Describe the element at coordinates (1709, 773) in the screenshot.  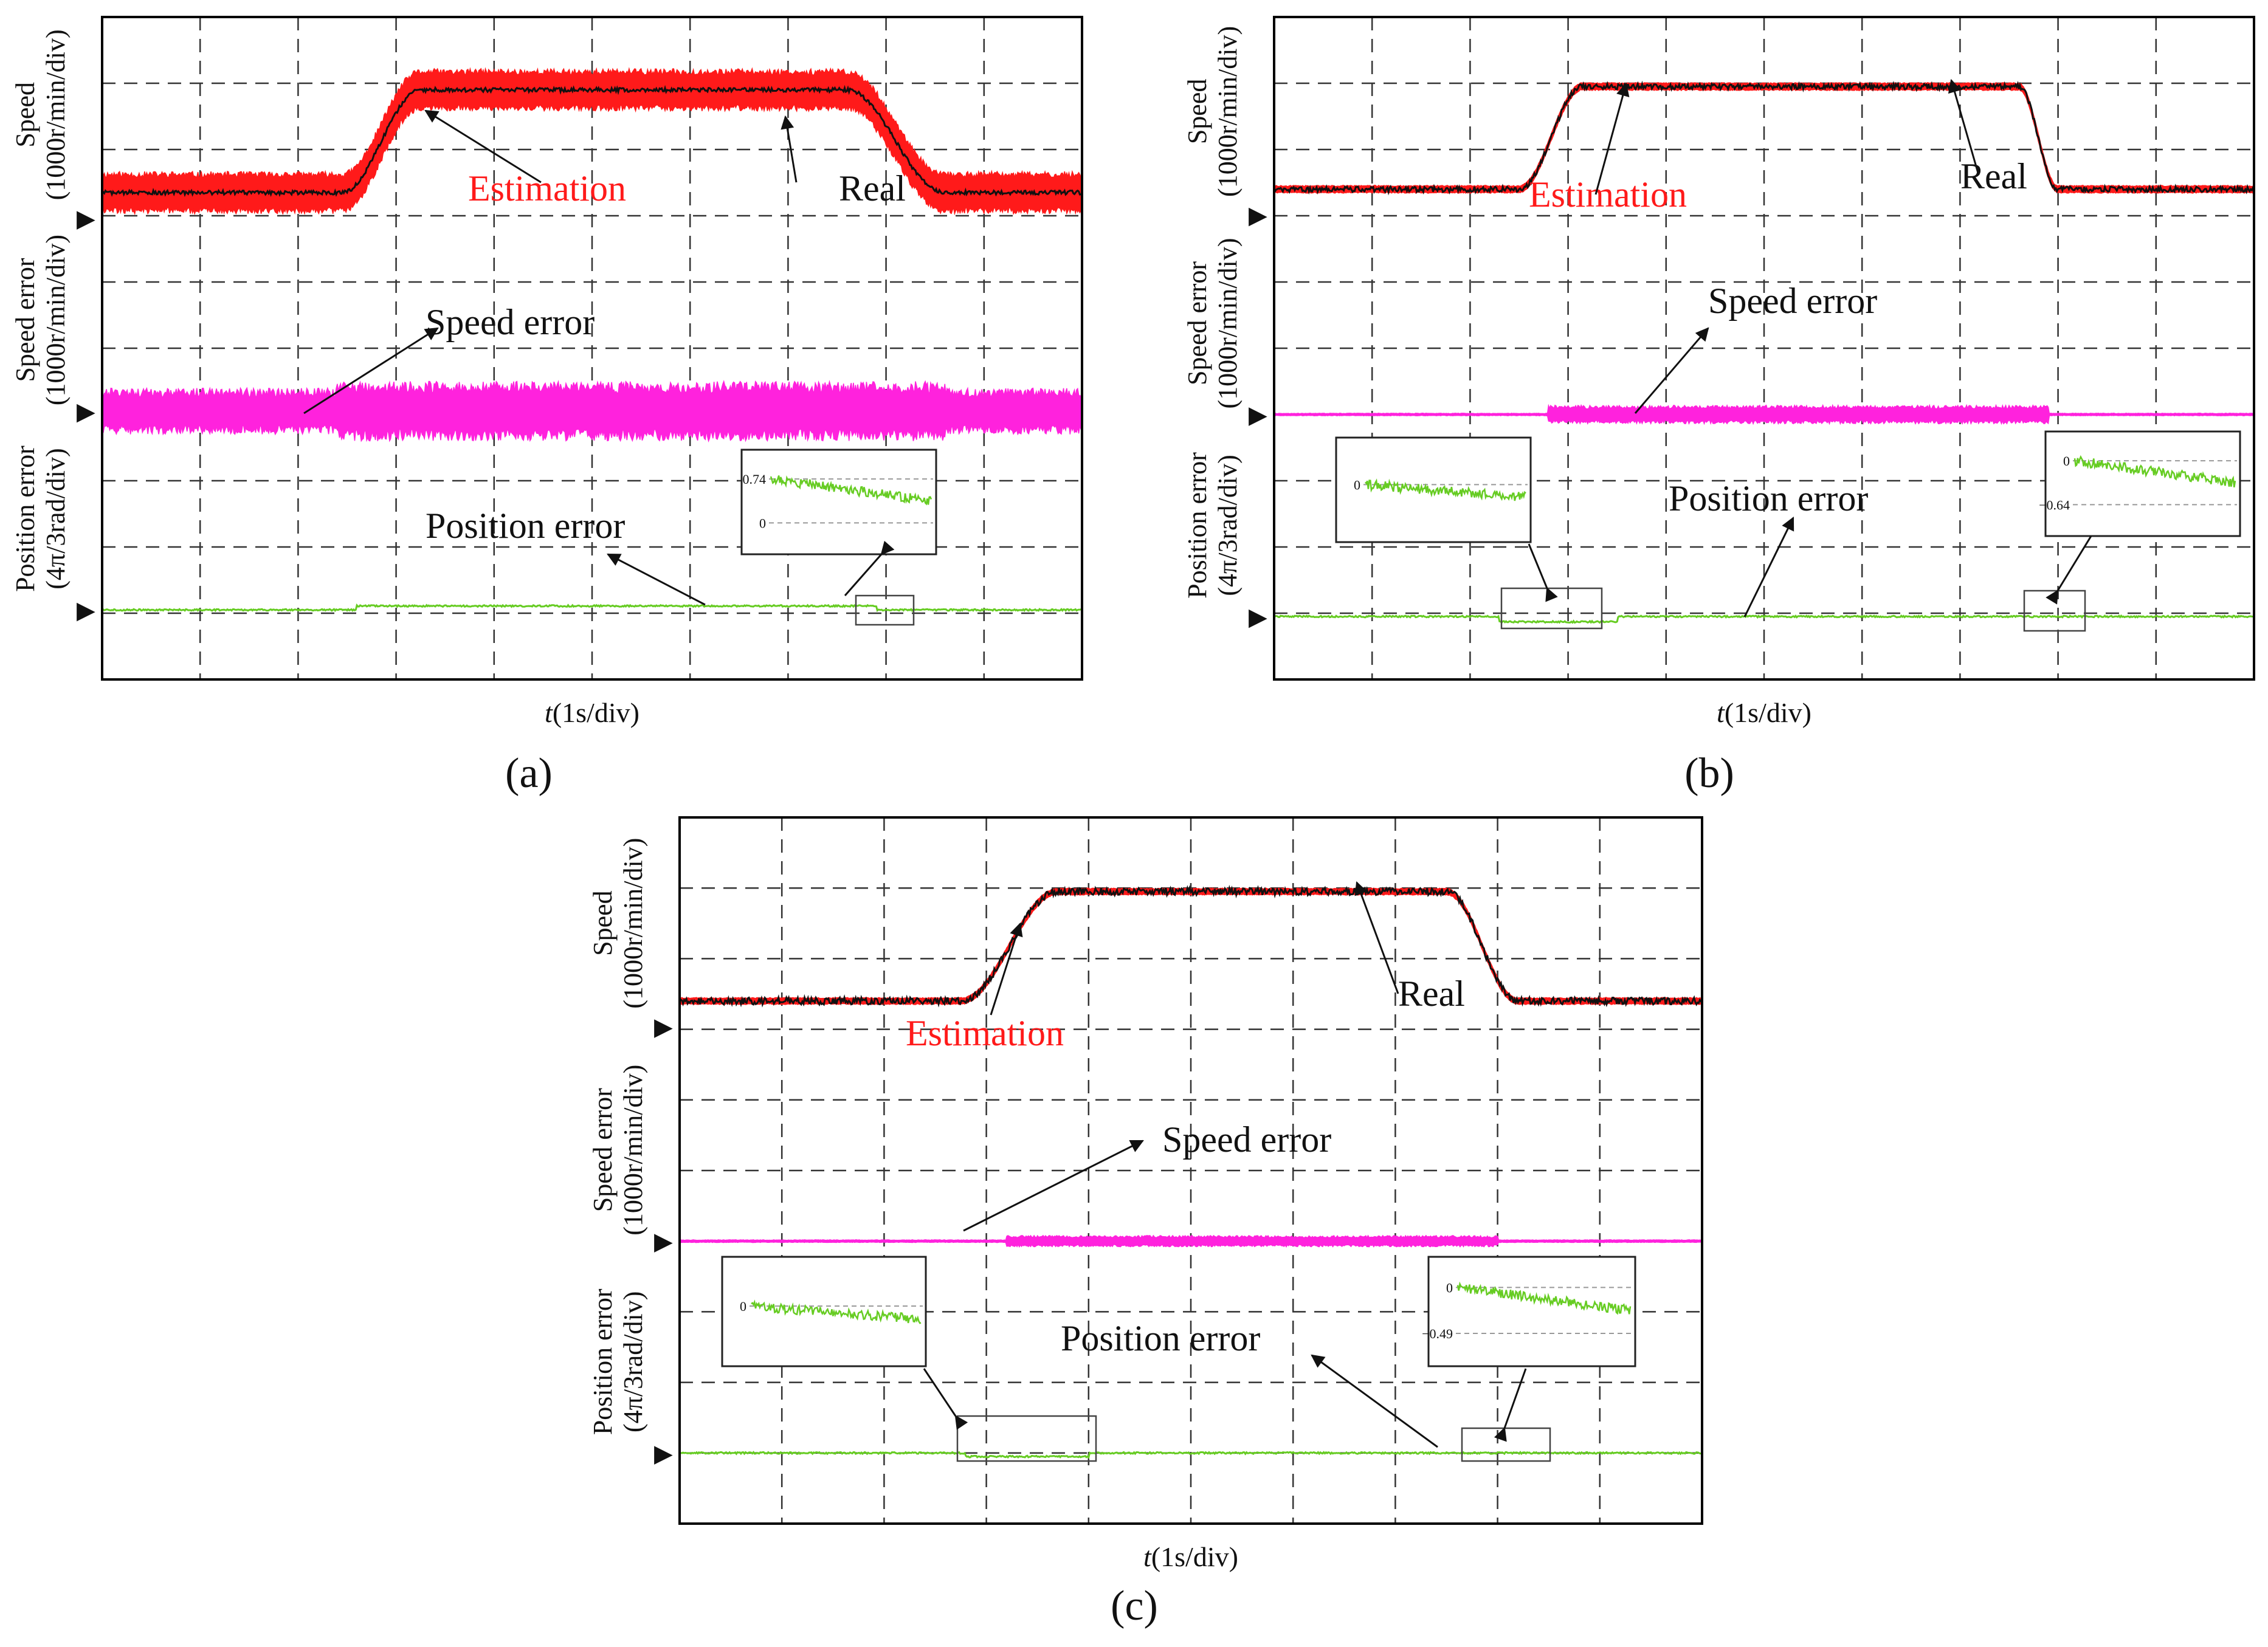
I see `panel-label: (b)` at that location.